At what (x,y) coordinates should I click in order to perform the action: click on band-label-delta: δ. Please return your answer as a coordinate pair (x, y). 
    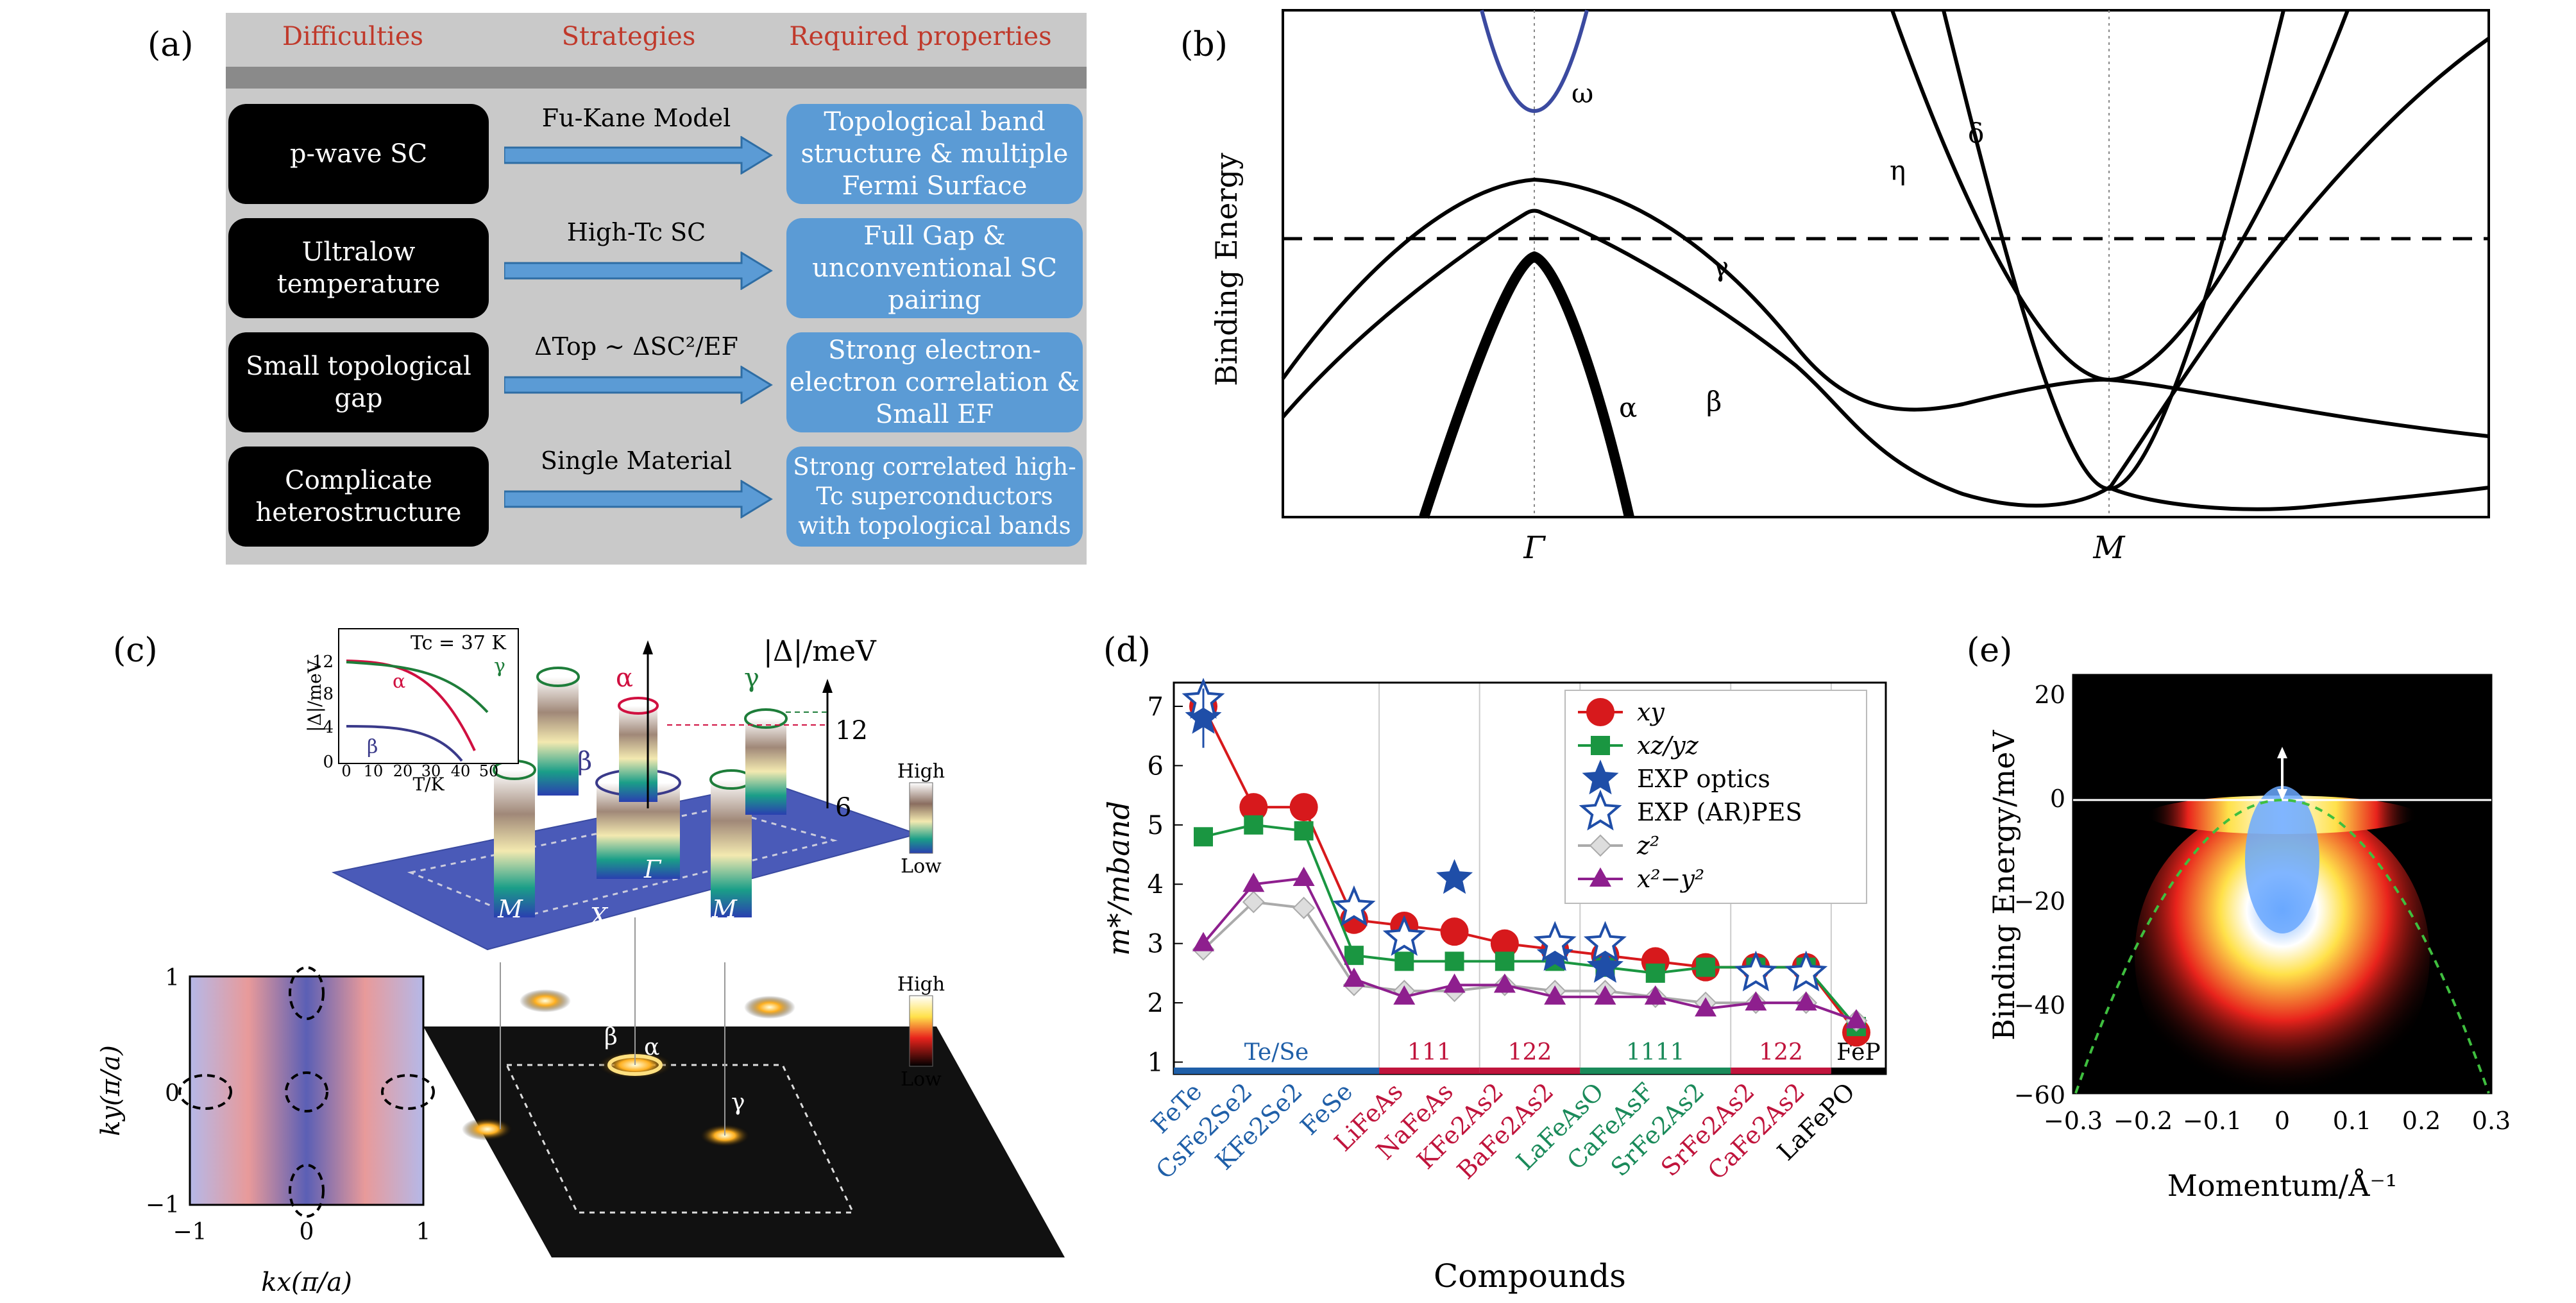
    Looking at the image, I should click on (1976, 133).